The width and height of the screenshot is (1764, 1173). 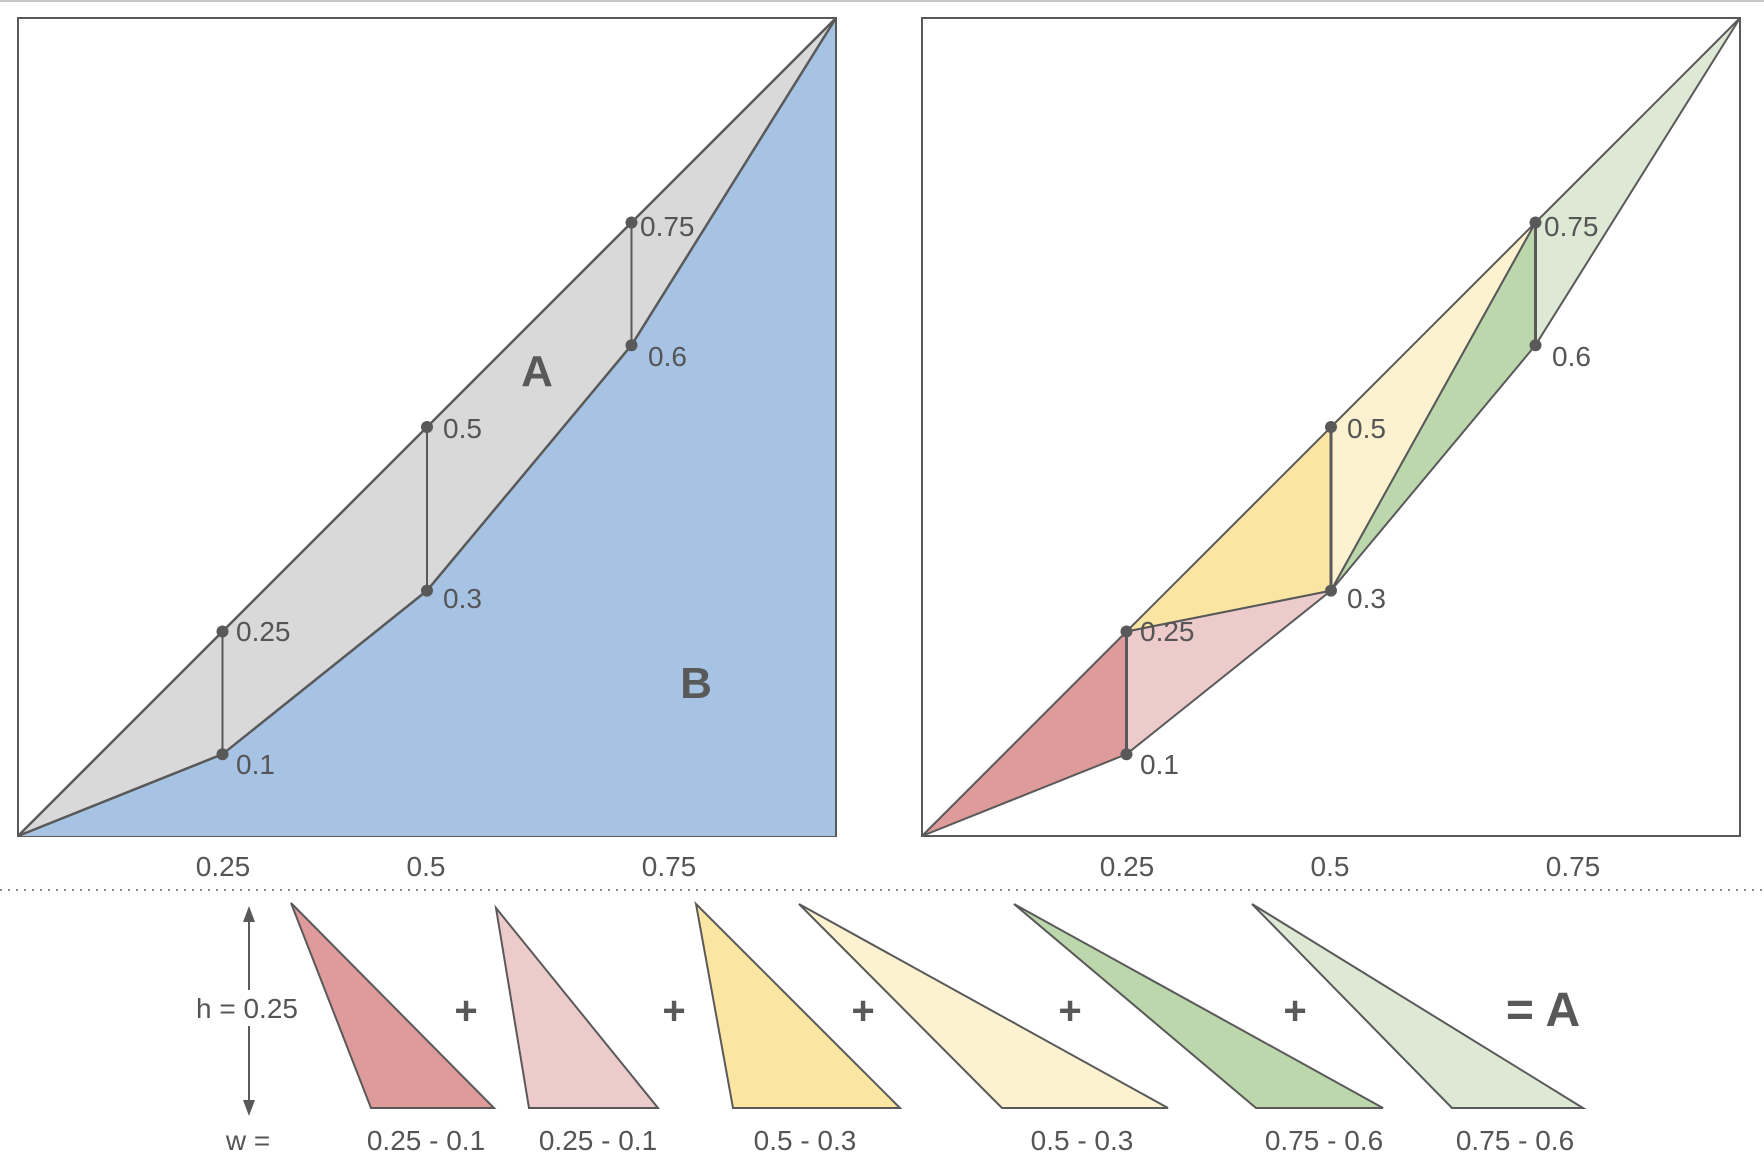 What do you see at coordinates (249, 914) in the screenshot?
I see `arrow-up-icon` at bounding box center [249, 914].